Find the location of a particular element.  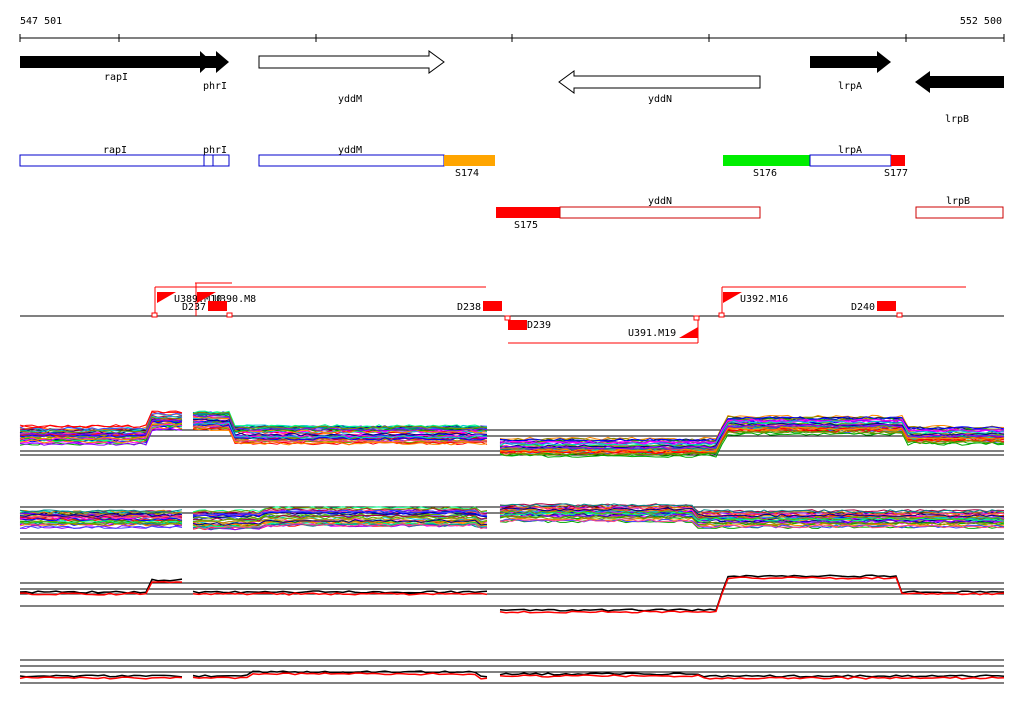

segment-label-S174: S174 is located at coordinates (467, 173).